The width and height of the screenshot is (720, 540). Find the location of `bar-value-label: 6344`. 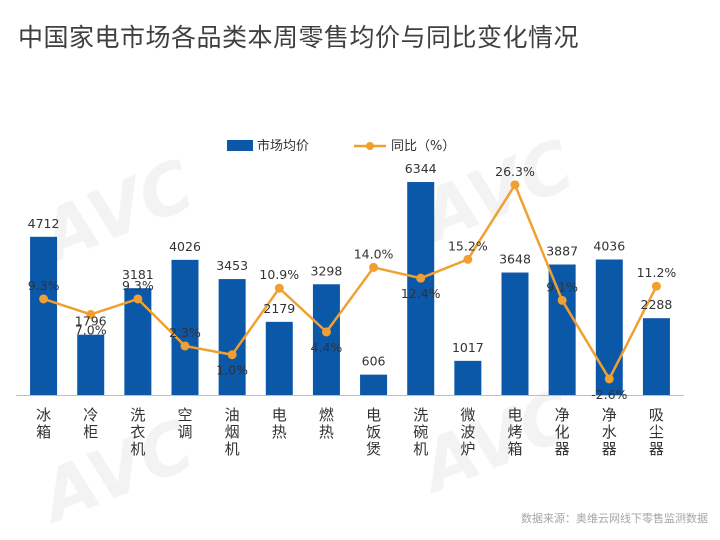

bar-value-label: 6344 is located at coordinates (421, 168).